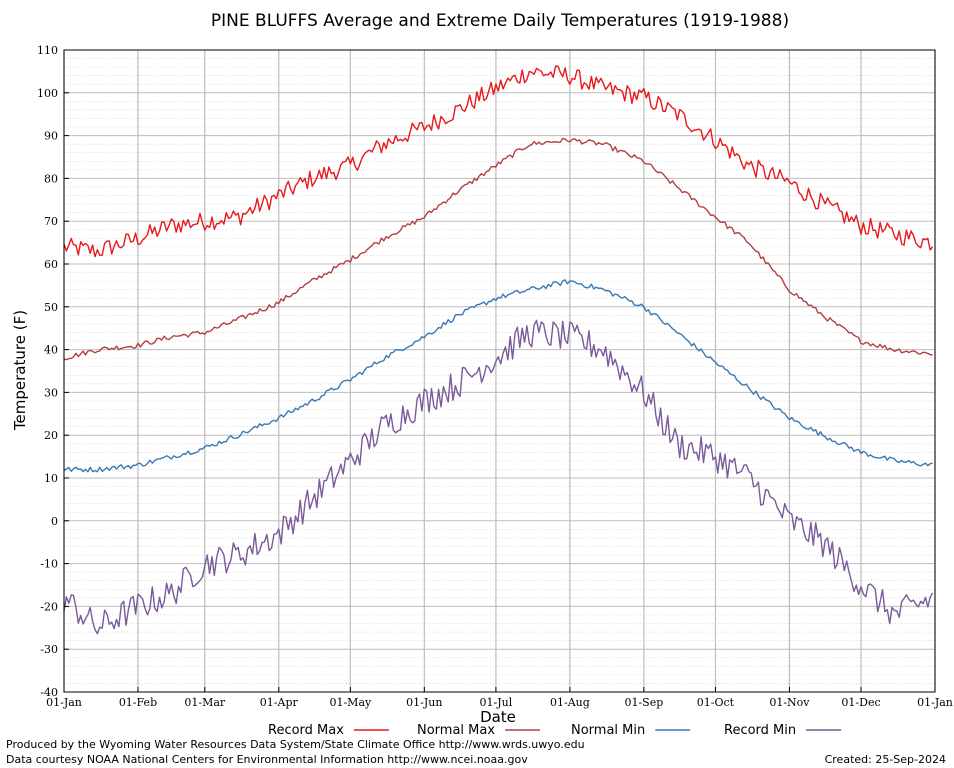  Describe the element at coordinates (306, 730) in the screenshot. I see `legend-label: Record Max` at that location.